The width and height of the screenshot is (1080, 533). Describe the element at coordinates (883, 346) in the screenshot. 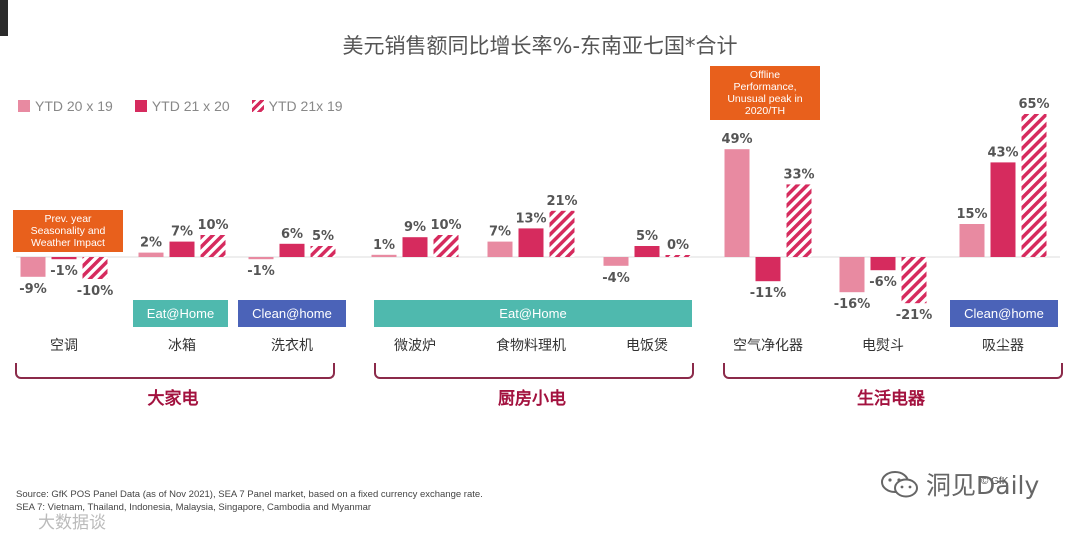

I see `category-label: 电熨斗` at that location.